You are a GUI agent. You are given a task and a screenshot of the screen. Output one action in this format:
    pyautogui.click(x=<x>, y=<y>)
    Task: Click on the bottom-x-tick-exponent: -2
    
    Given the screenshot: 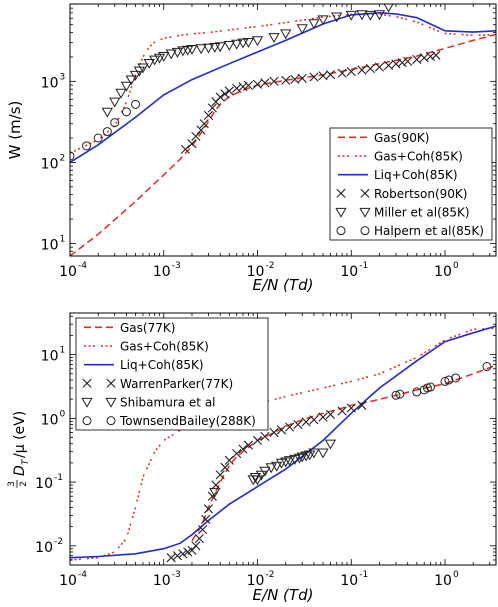 What is the action you would take?
    pyautogui.click(x=269, y=575)
    